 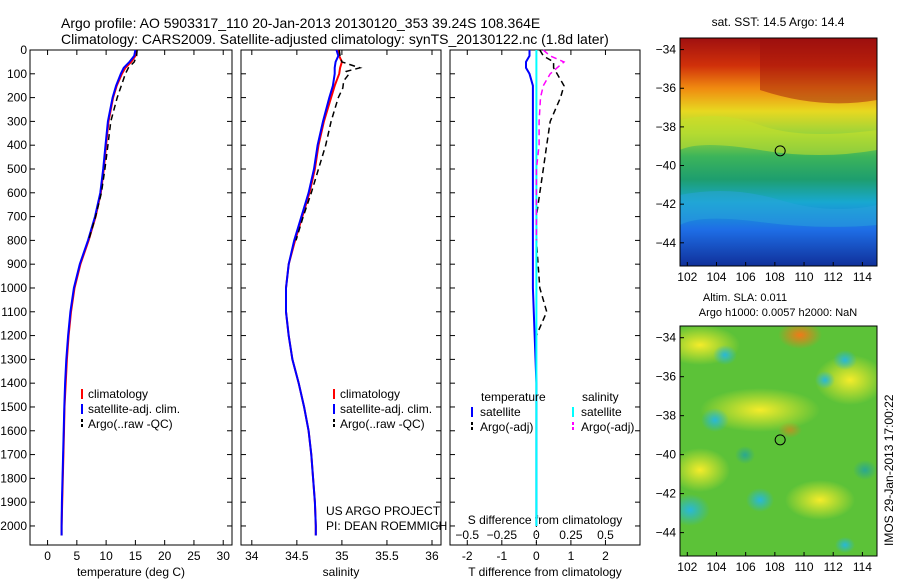 What do you see at coordinates (17, 145) in the screenshot?
I see `y-tick-label: 400` at bounding box center [17, 145].